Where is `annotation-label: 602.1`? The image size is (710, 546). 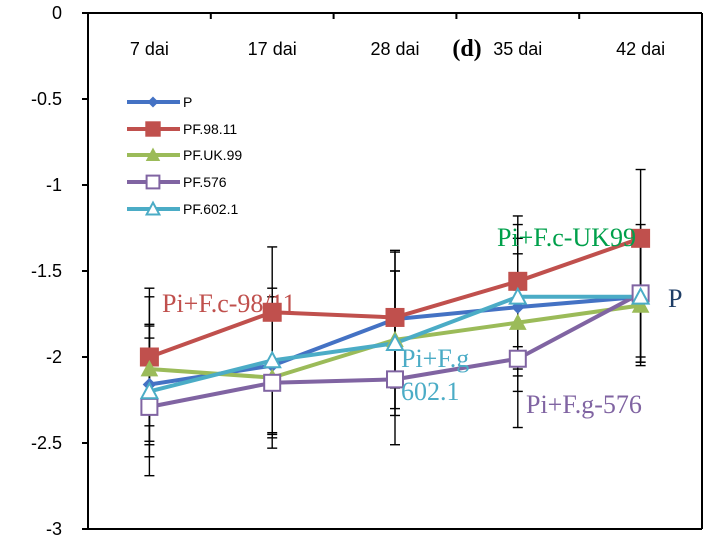
annotation-label: 602.1 is located at coordinates (430, 391).